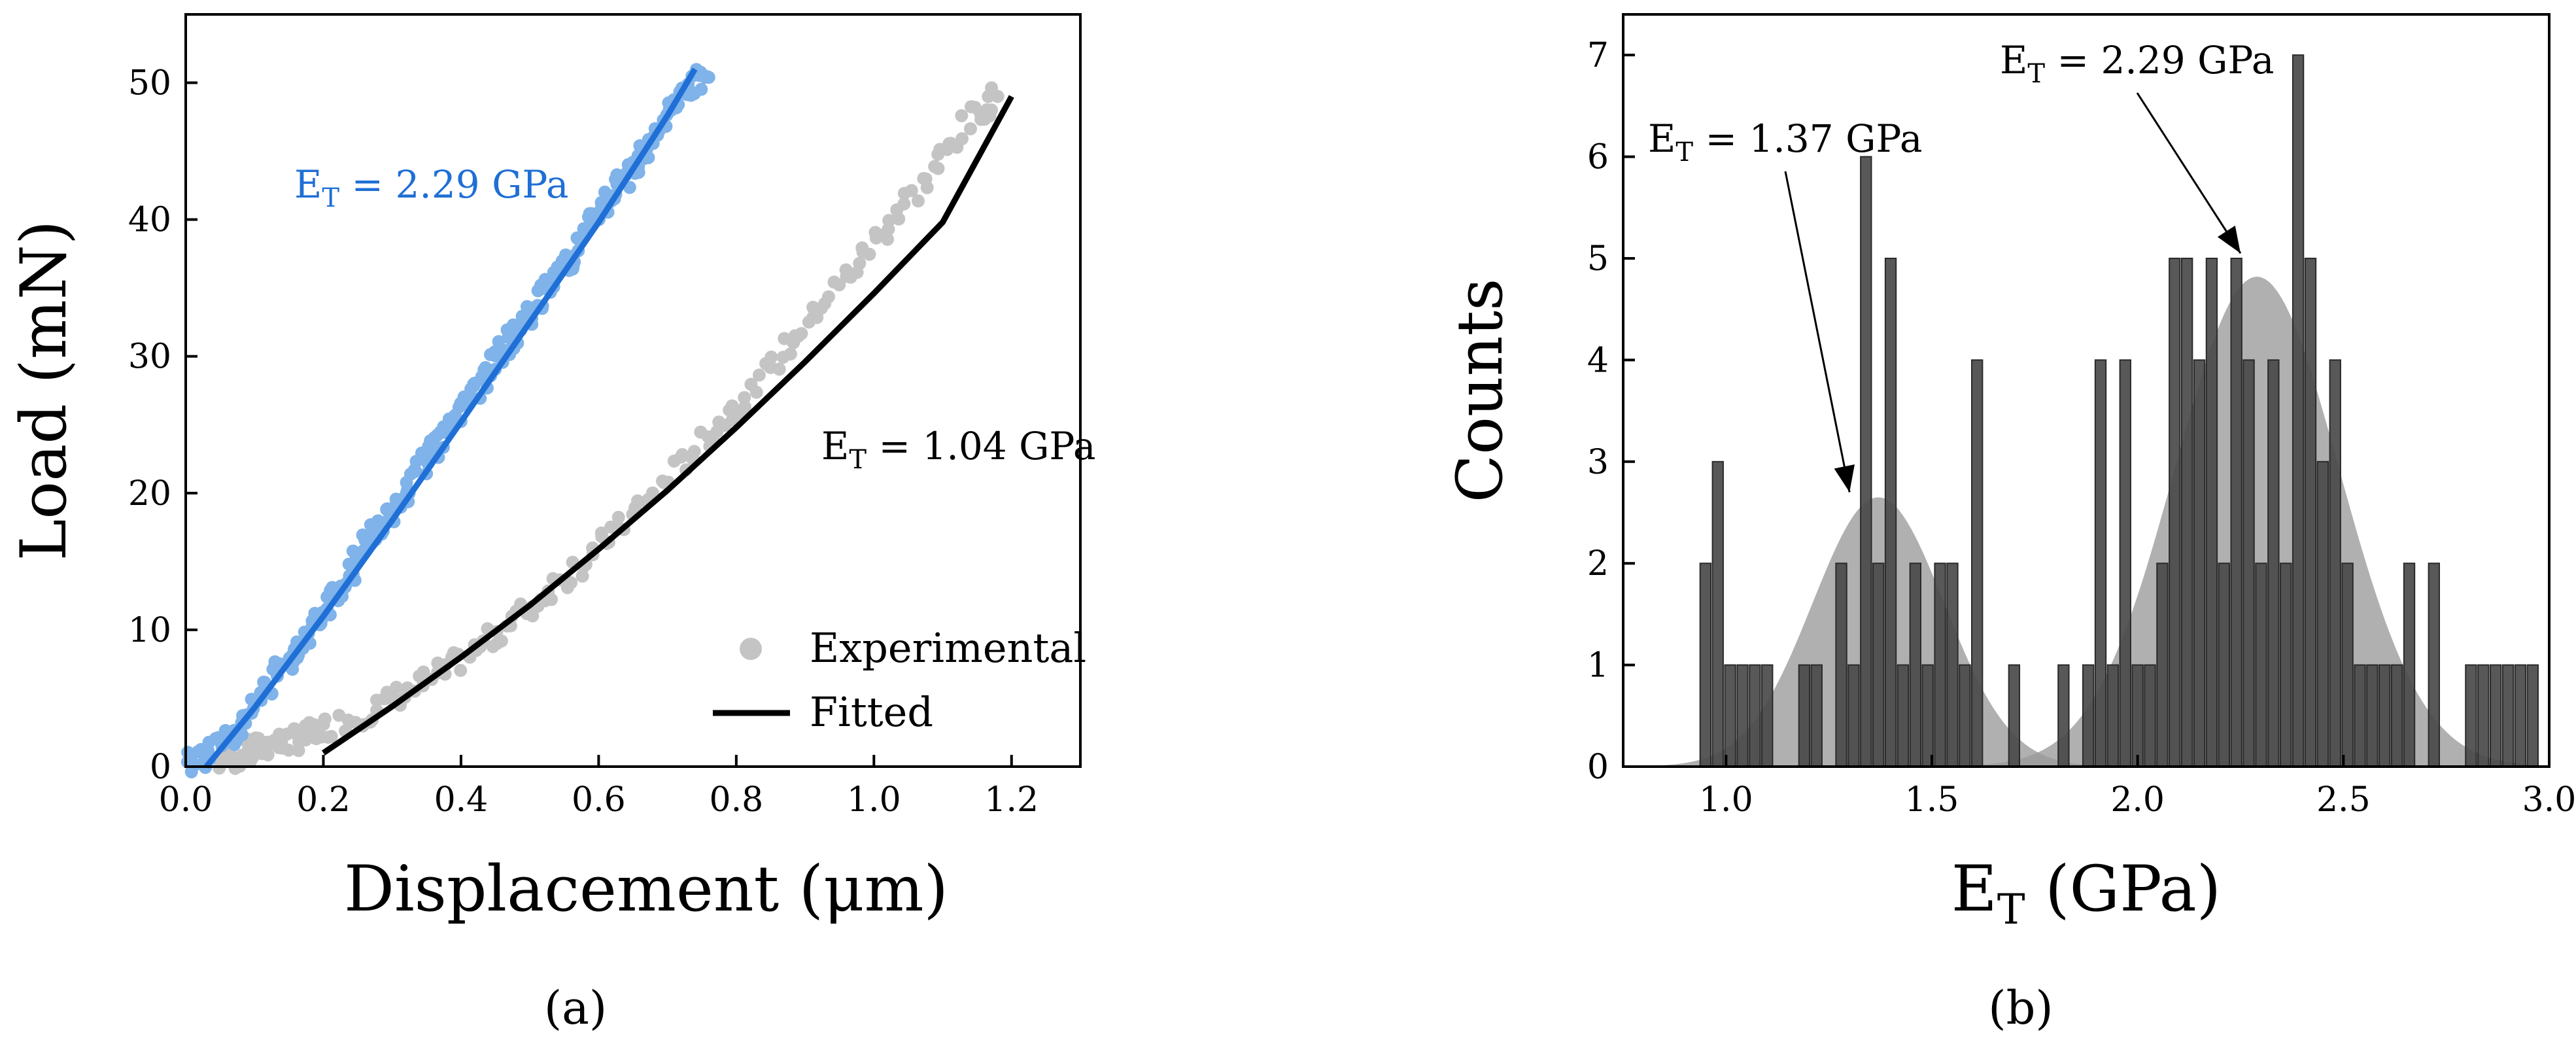  Describe the element at coordinates (599, 800) in the screenshot. I see `x-tick-label: 0.6` at that location.